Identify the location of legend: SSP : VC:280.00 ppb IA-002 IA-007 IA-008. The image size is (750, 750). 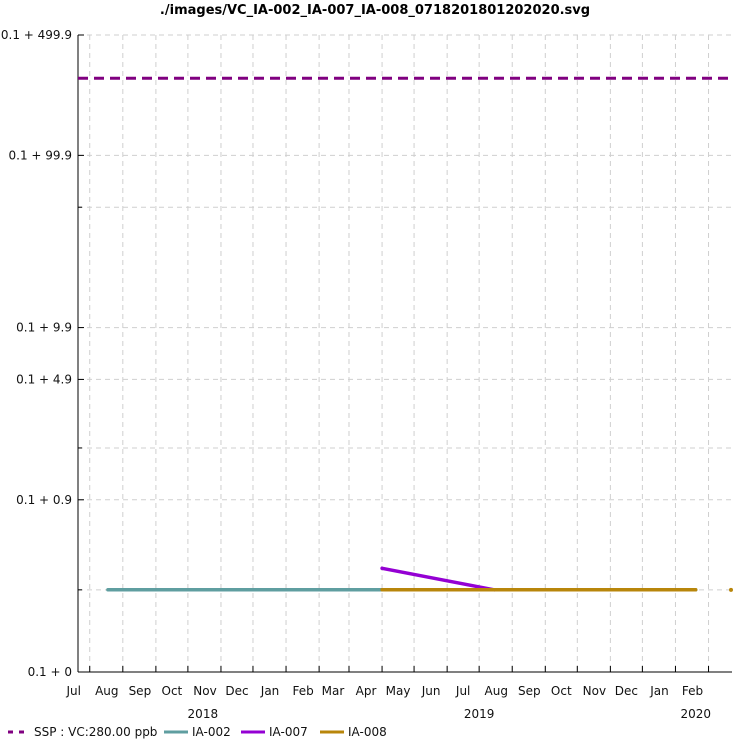
(197, 732).